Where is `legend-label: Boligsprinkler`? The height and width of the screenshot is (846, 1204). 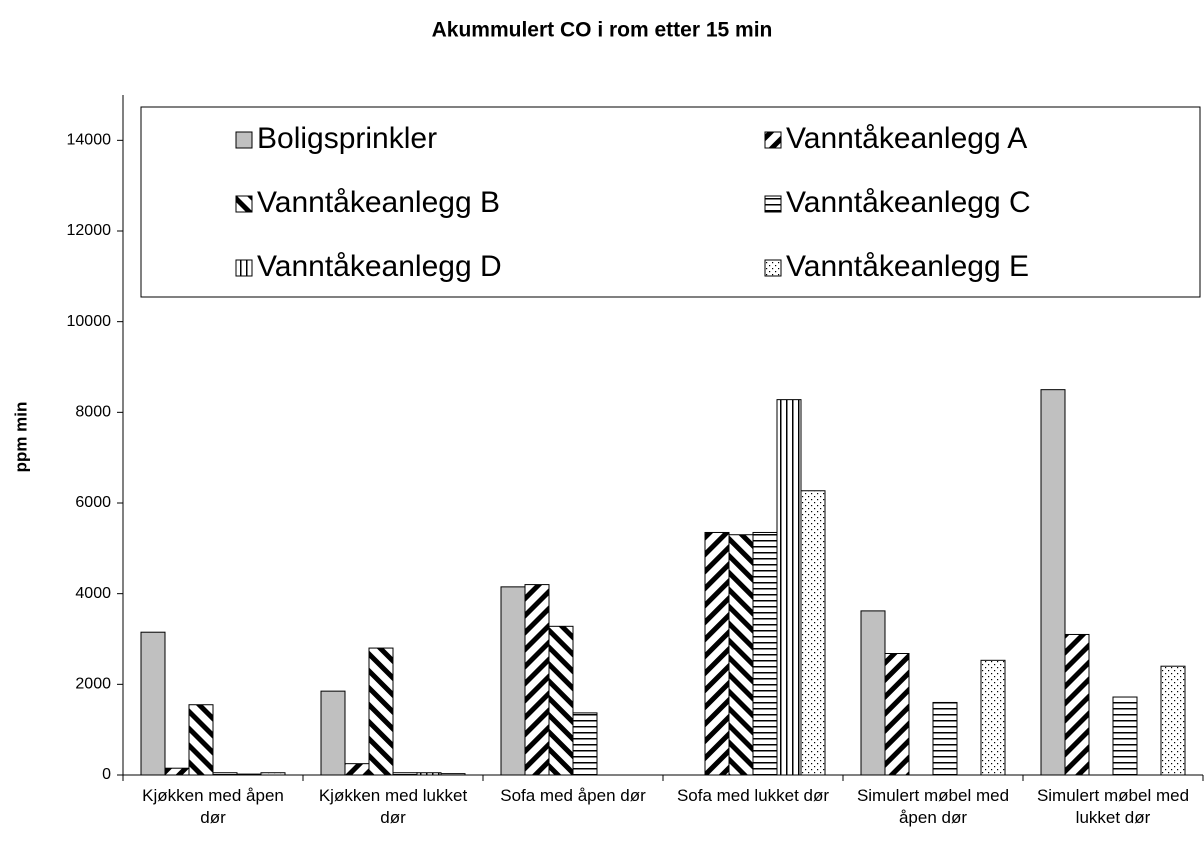
legend-label: Boligsprinkler is located at coordinates (347, 138).